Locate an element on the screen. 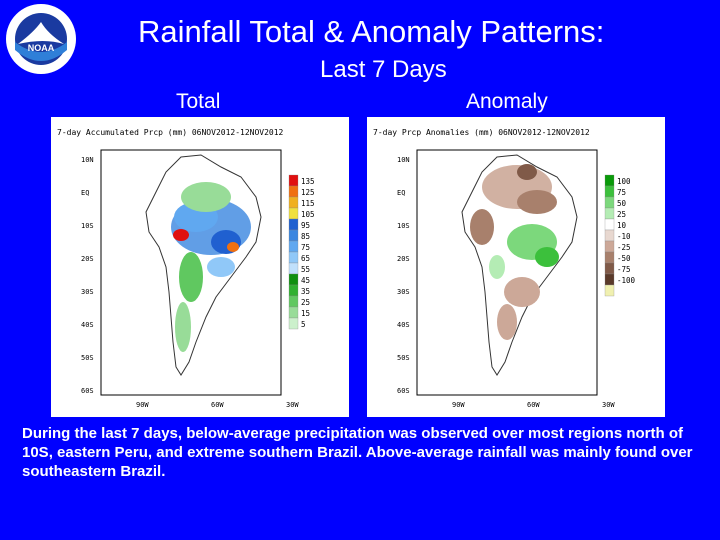 This screenshot has width=720, height=540. legend-label: 135 is located at coordinates (308, 181).